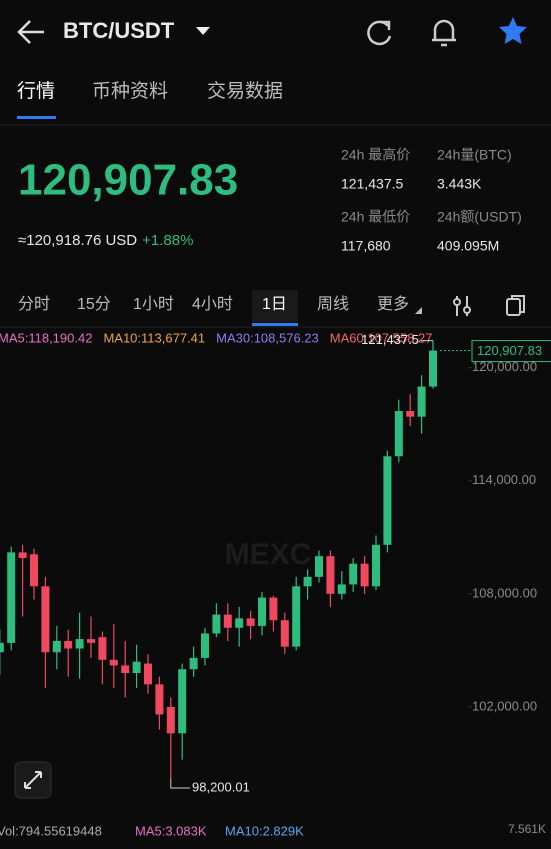  Describe the element at coordinates (46, 337) in the screenshot. I see `ma-label: MA5:118,190.42` at that location.